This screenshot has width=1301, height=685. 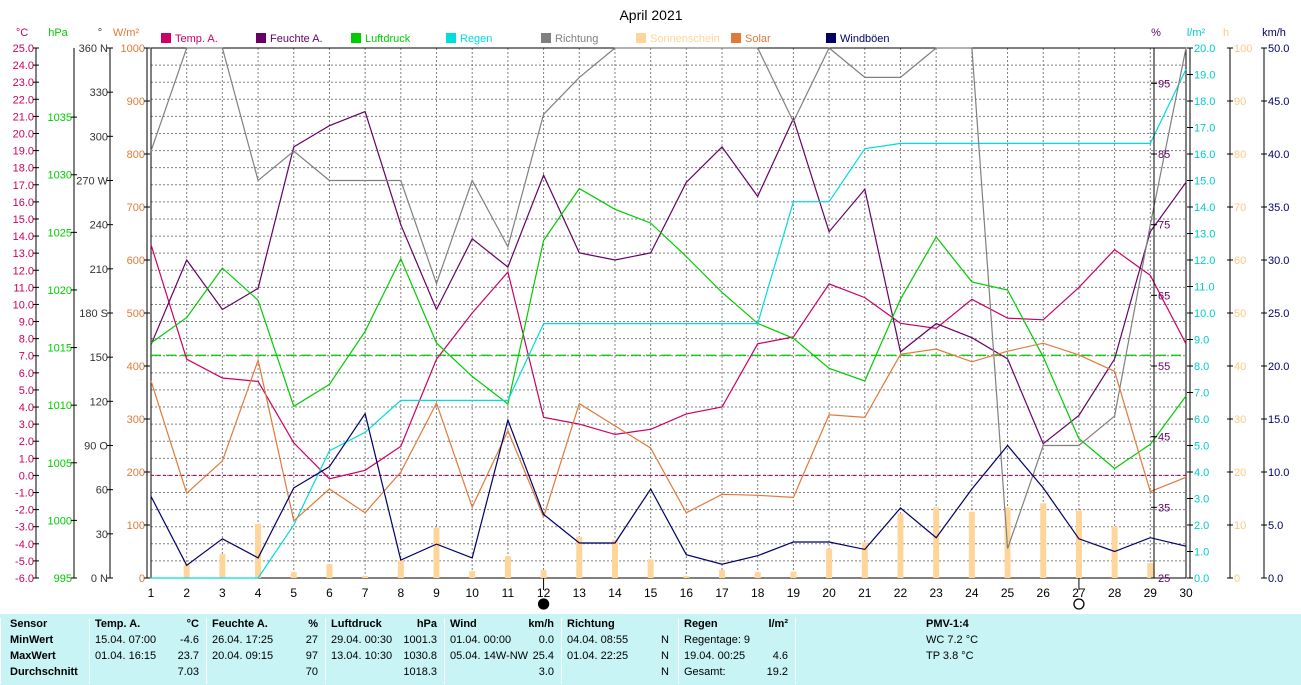 What do you see at coordinates (151, 593) in the screenshot?
I see `x-tick-label: 1` at bounding box center [151, 593].